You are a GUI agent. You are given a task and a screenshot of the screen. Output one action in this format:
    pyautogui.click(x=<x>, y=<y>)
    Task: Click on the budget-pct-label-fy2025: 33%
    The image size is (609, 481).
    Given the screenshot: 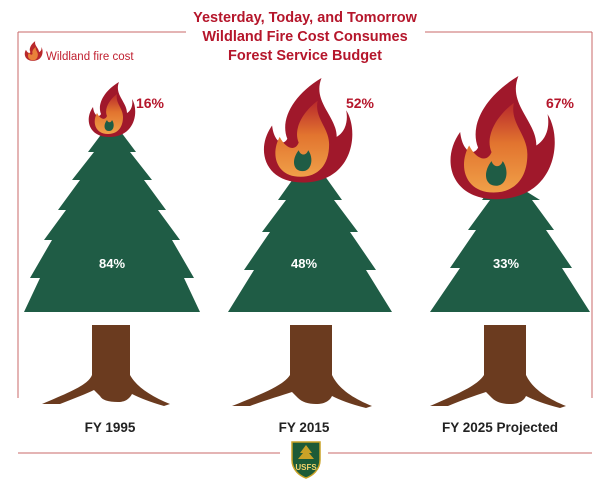 What is the action you would take?
    pyautogui.click(x=506, y=263)
    